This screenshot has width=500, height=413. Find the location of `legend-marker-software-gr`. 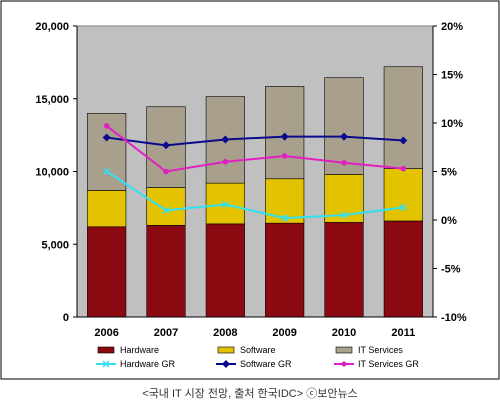

legend-marker-software-gr is located at coordinates (226, 364).